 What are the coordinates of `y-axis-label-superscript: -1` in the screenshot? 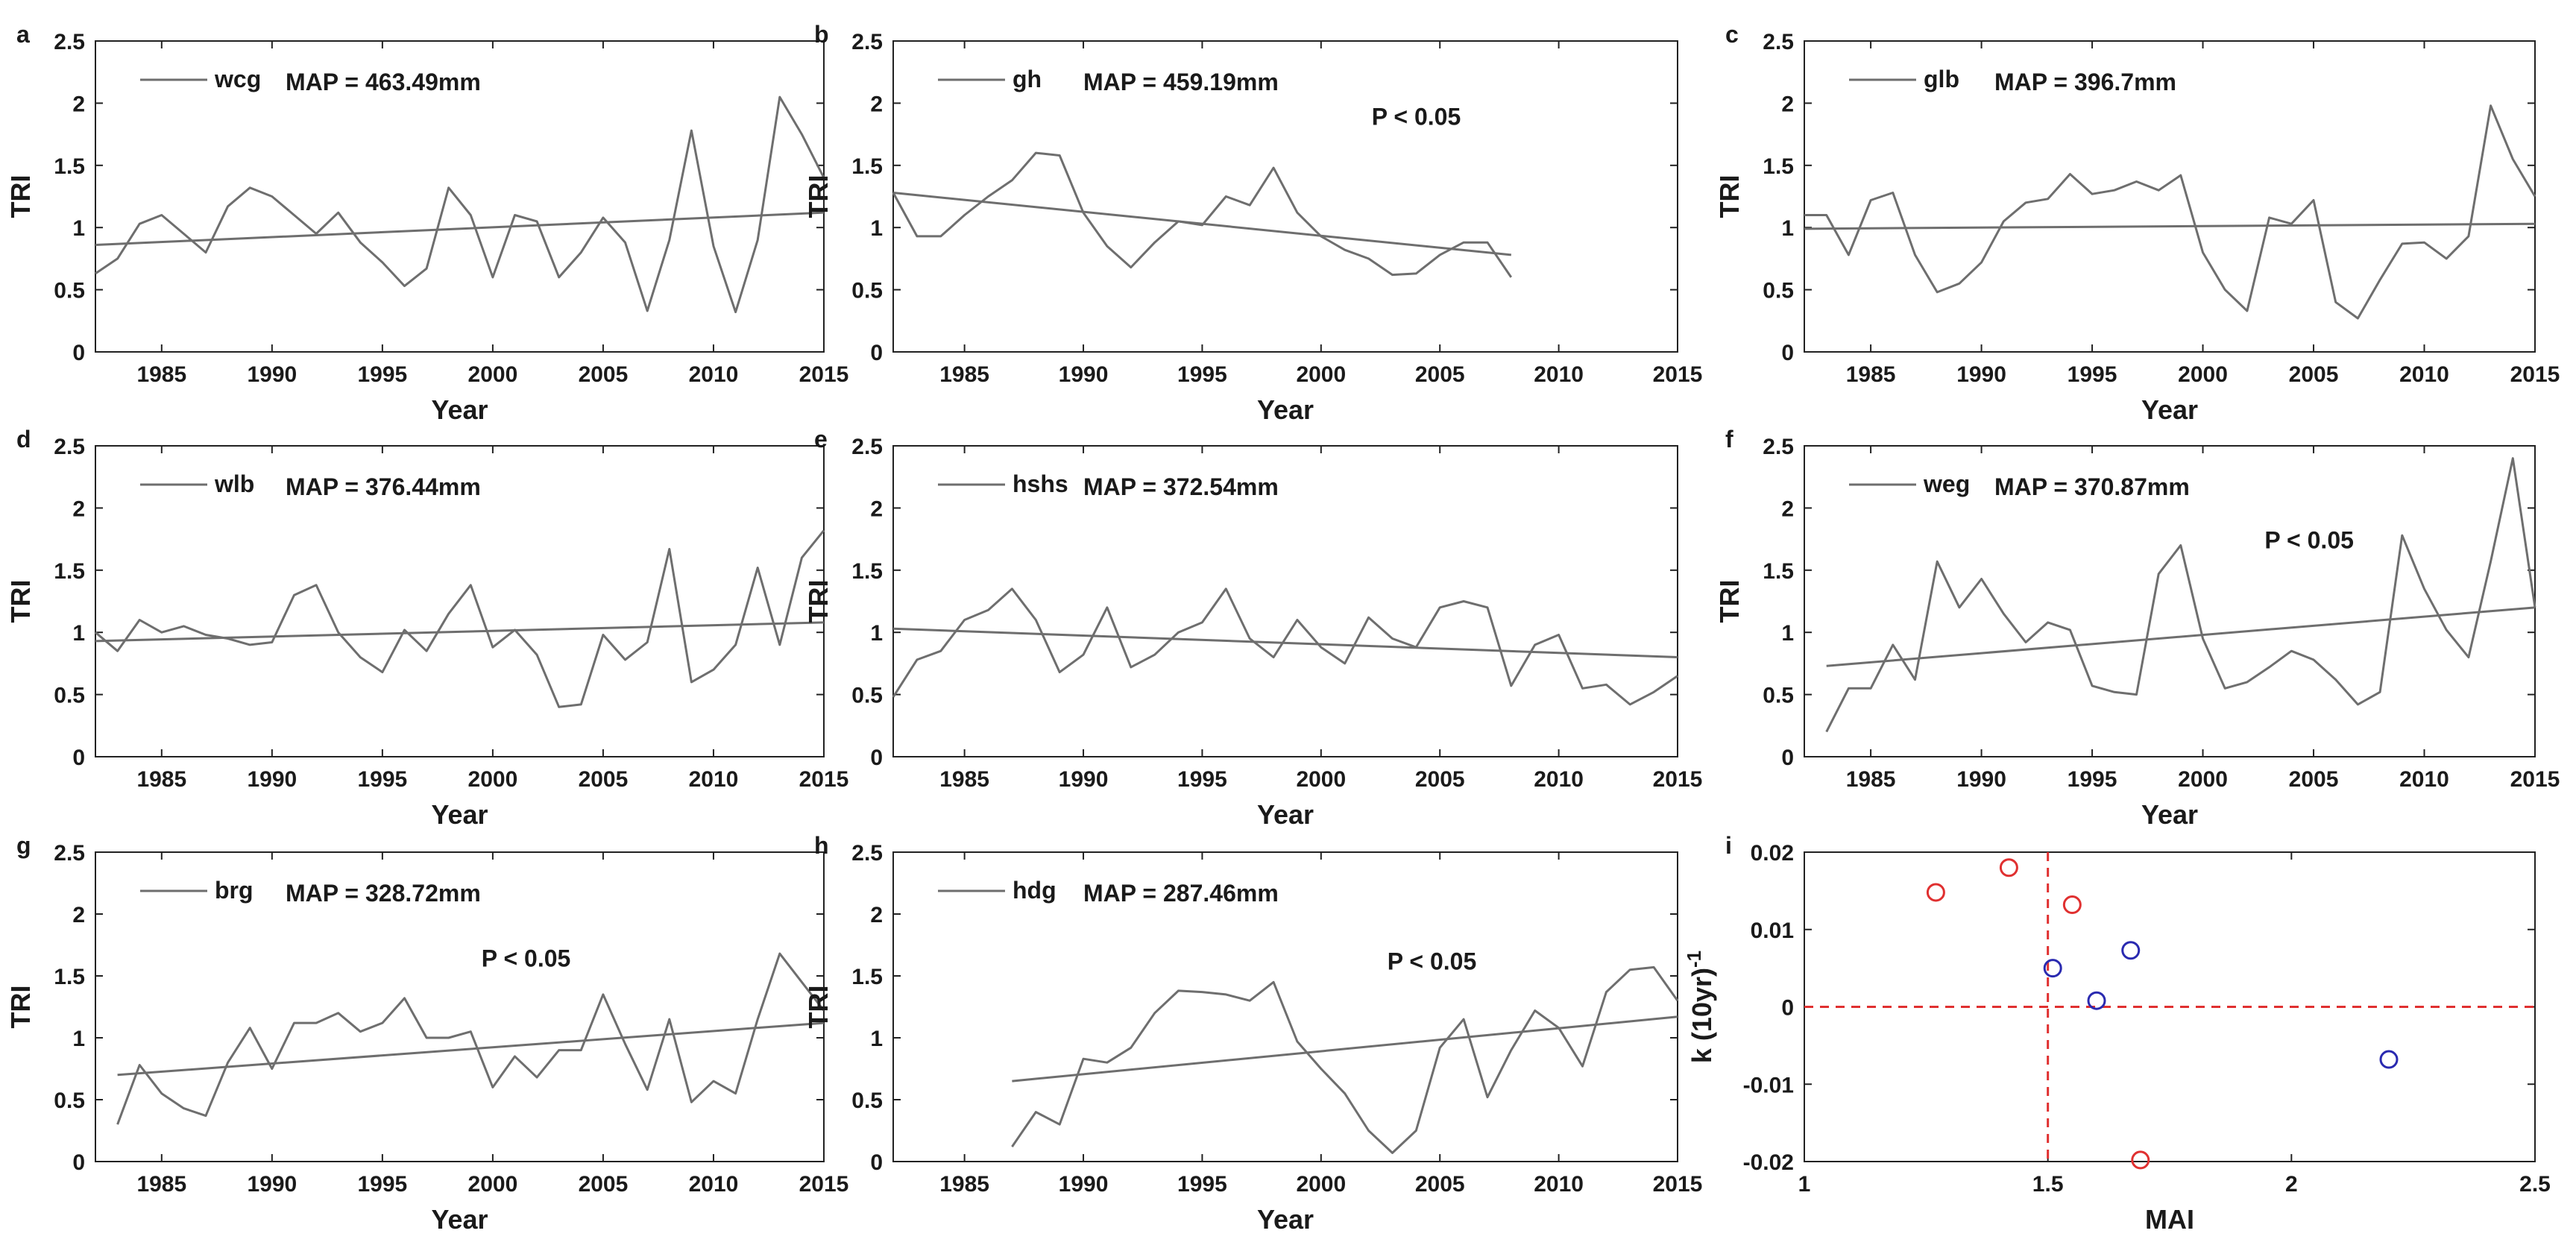 It's located at (1694, 959).